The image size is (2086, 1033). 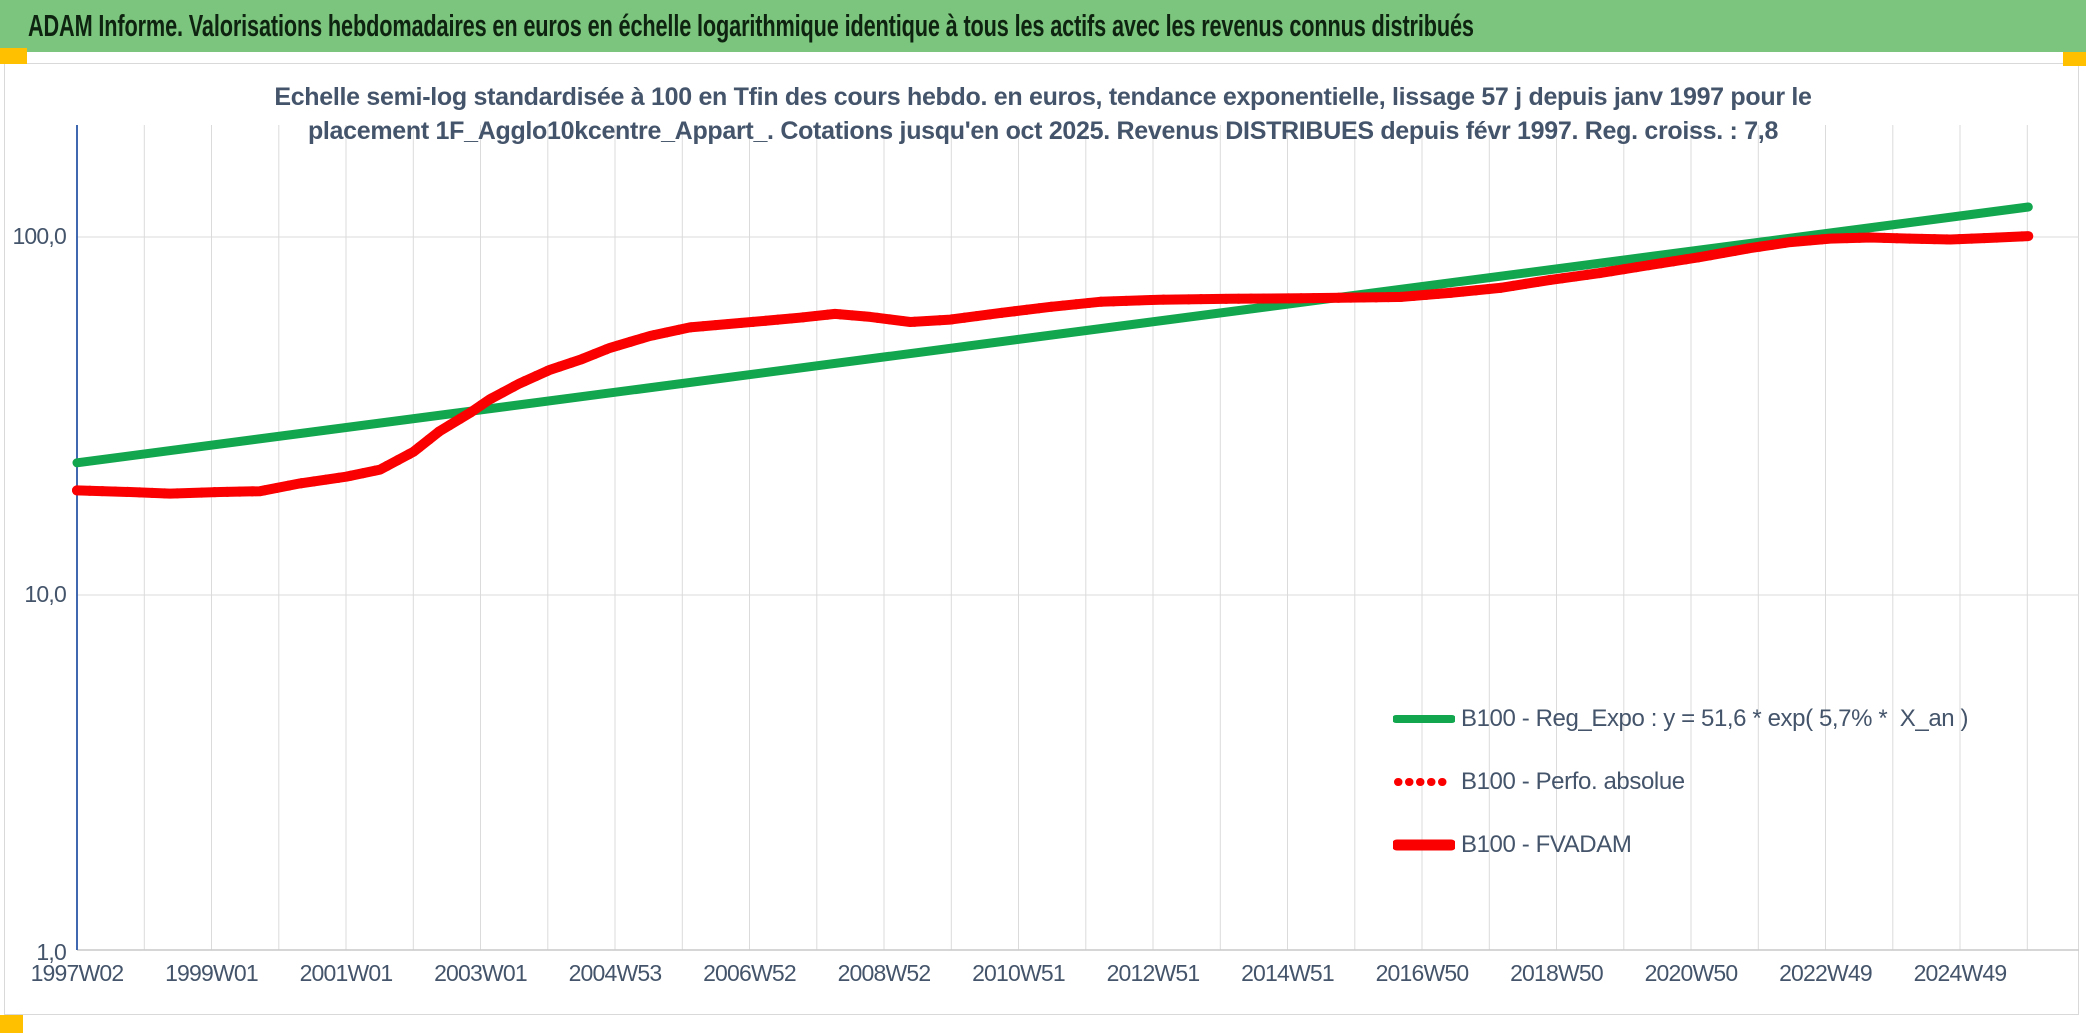 I want to click on x-tick-label: 2020W50, so click(x=1691, y=973).